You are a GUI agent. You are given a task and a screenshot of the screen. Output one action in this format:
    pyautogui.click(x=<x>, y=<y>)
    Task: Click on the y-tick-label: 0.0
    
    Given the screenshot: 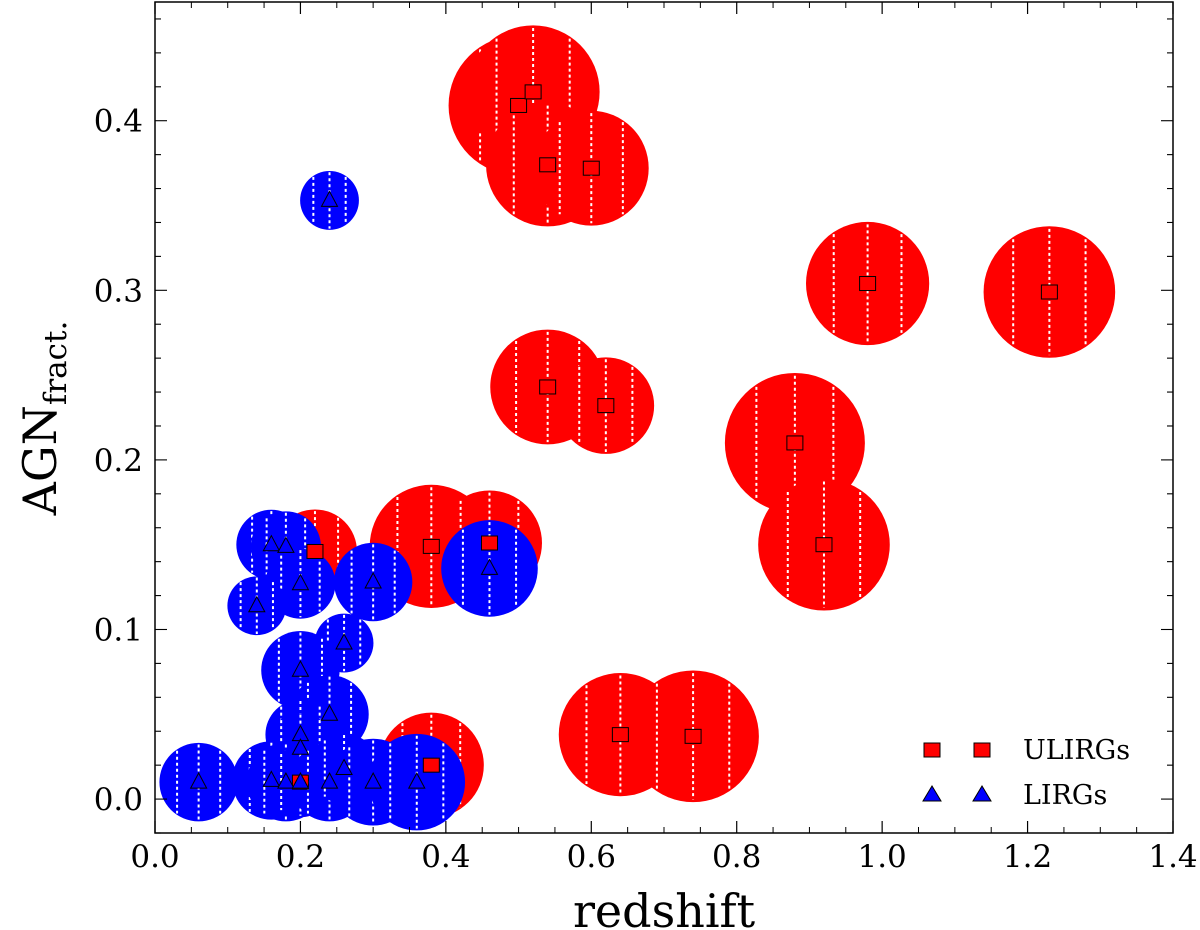 What is the action you would take?
    pyautogui.click(x=118, y=800)
    